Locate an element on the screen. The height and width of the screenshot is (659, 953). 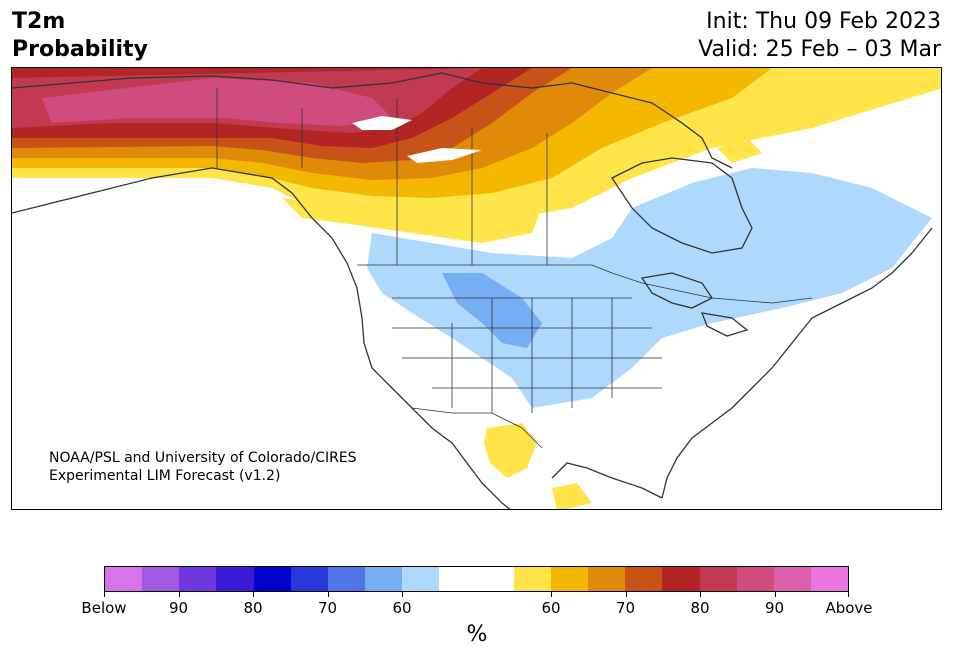
credit-line-2: Experimental LIM Forecast (v1.2) is located at coordinates (165, 476).